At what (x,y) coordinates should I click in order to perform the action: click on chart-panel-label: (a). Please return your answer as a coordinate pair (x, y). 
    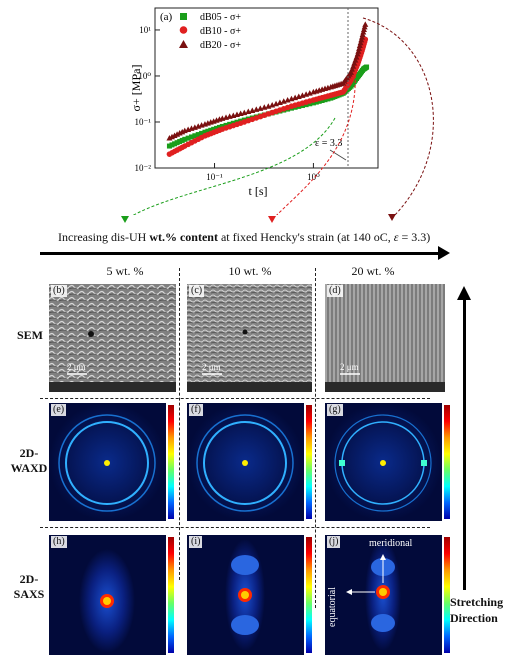
    Looking at the image, I should click on (166, 17).